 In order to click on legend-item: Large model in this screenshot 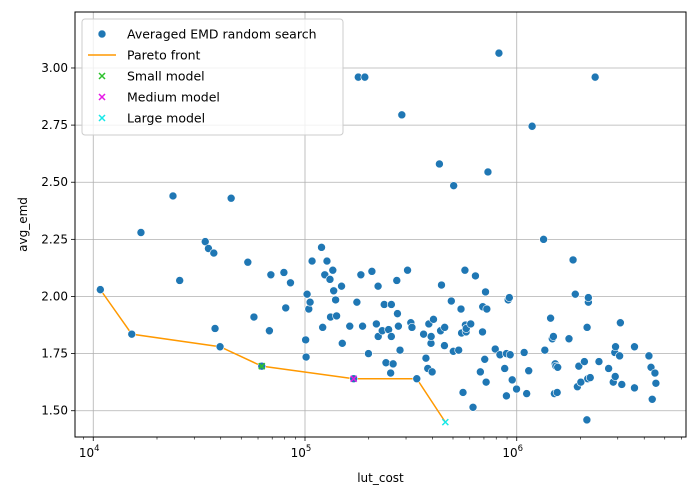, I will do `click(151, 118)`.